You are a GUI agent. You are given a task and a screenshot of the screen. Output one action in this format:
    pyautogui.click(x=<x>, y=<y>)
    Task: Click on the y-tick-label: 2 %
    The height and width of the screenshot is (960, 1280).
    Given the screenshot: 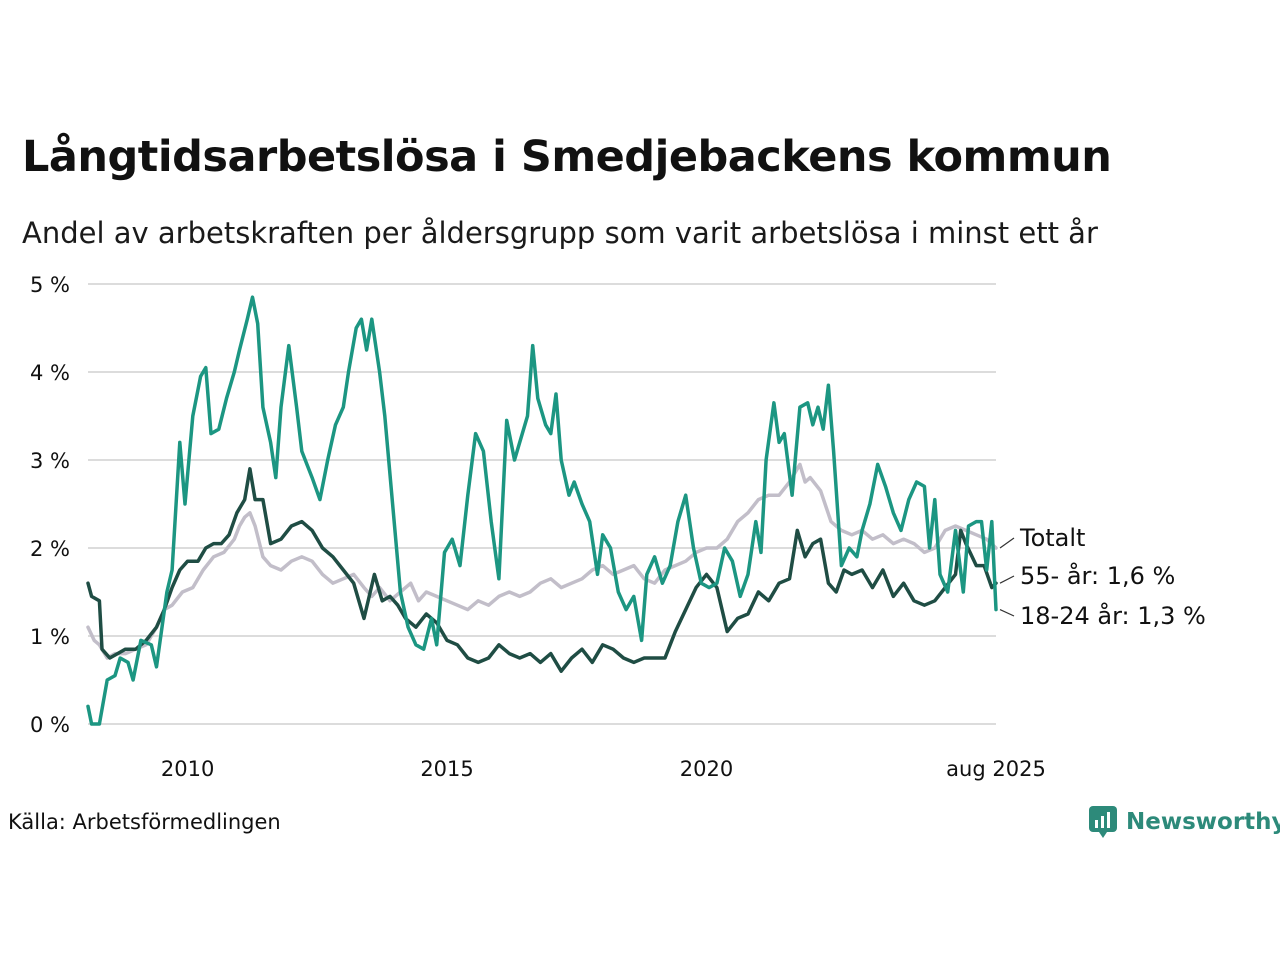 What is the action you would take?
    pyautogui.click(x=50, y=549)
    